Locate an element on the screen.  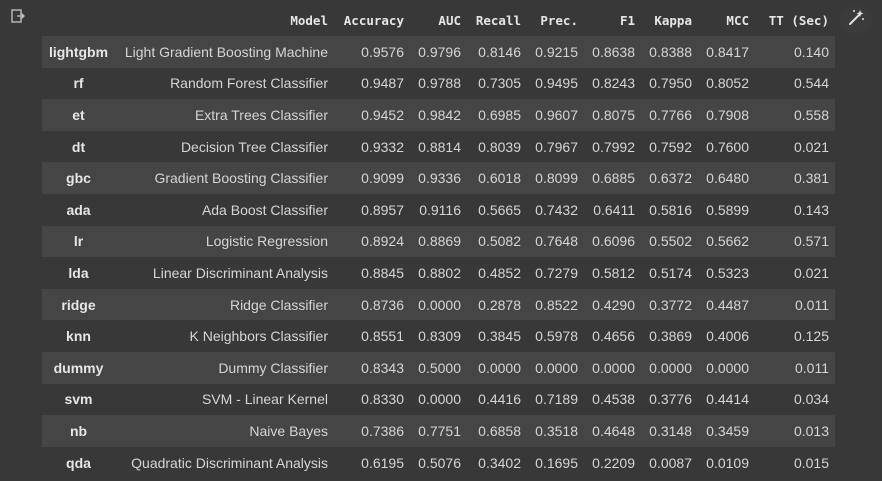
cell-accuracy: 0.9452 is located at coordinates (382, 114).